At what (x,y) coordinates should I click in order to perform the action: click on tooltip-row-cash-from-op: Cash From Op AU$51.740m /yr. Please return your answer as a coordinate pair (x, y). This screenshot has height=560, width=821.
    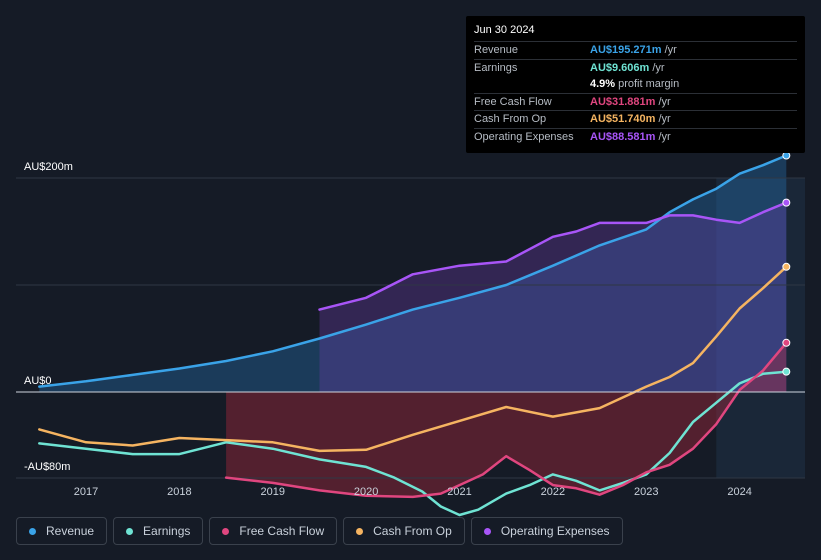
    Looking at the image, I should click on (635, 119).